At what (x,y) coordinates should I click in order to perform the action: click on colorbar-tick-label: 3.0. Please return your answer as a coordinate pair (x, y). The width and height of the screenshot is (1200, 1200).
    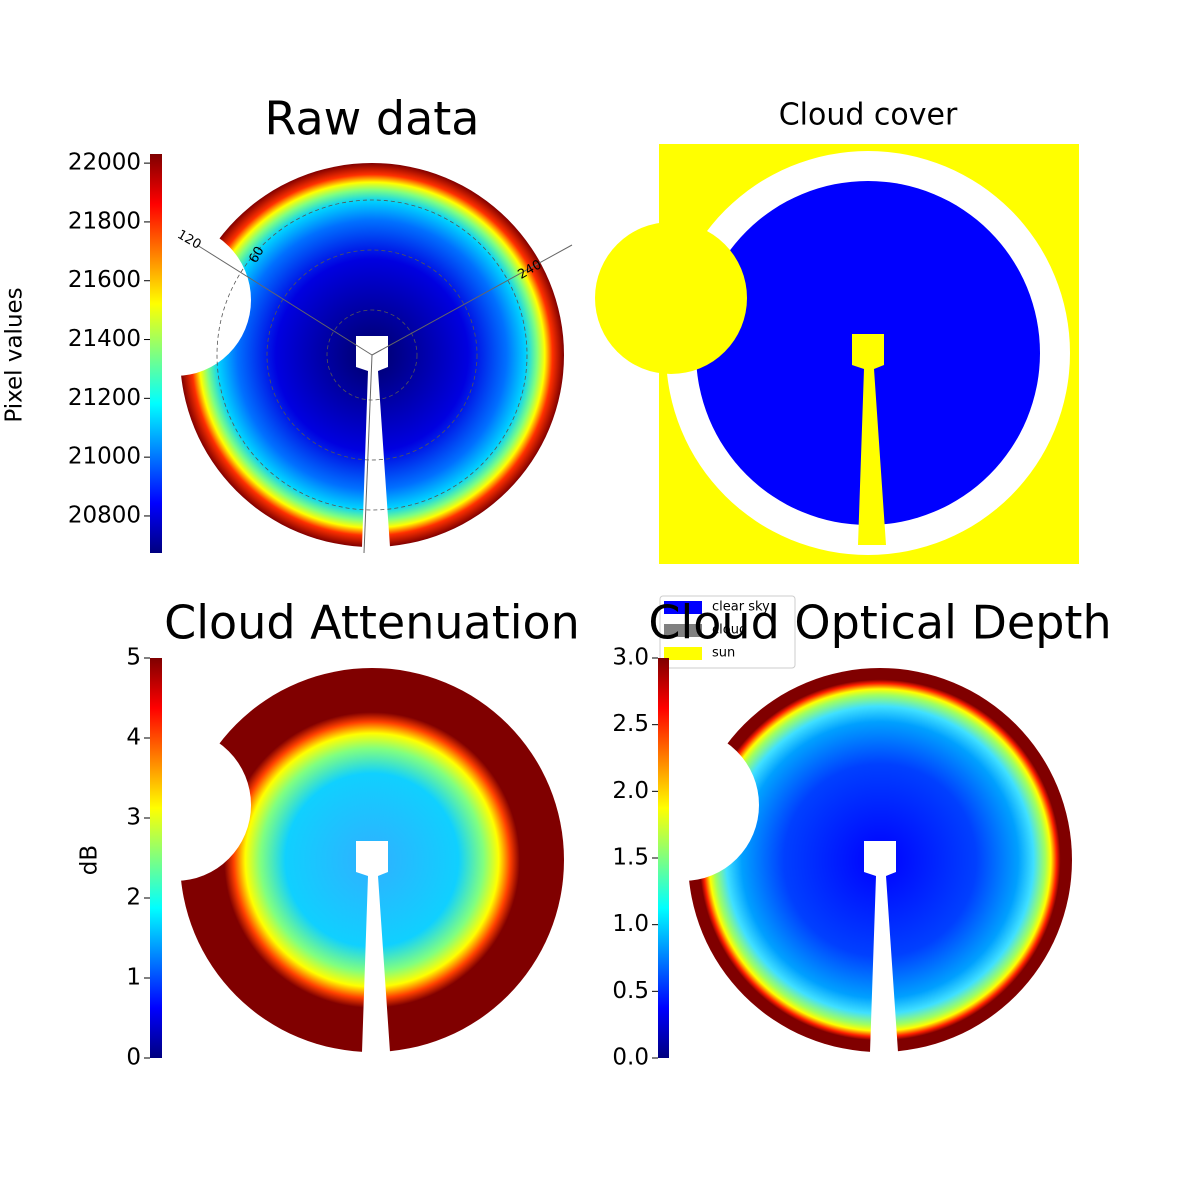
    Looking at the image, I should click on (630, 658).